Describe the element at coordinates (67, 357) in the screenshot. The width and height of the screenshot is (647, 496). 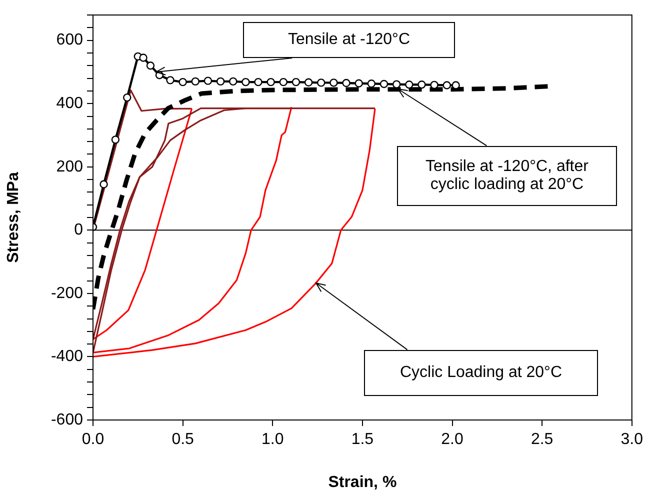
I see `y-tick-label: -400` at that location.